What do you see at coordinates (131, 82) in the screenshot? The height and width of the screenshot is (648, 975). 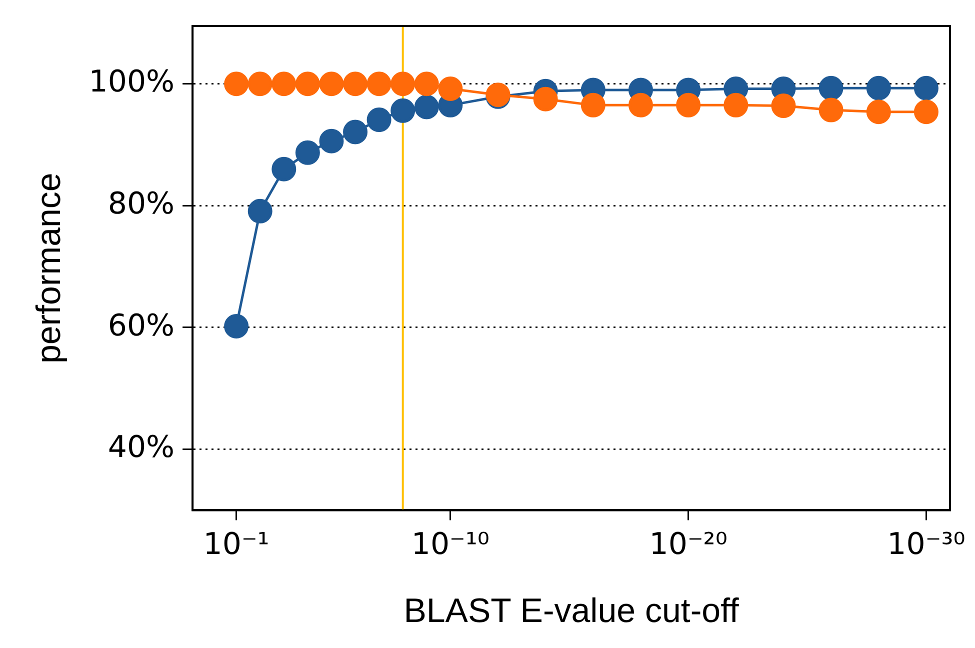 I see `y-tick-label: 100%` at bounding box center [131, 82].